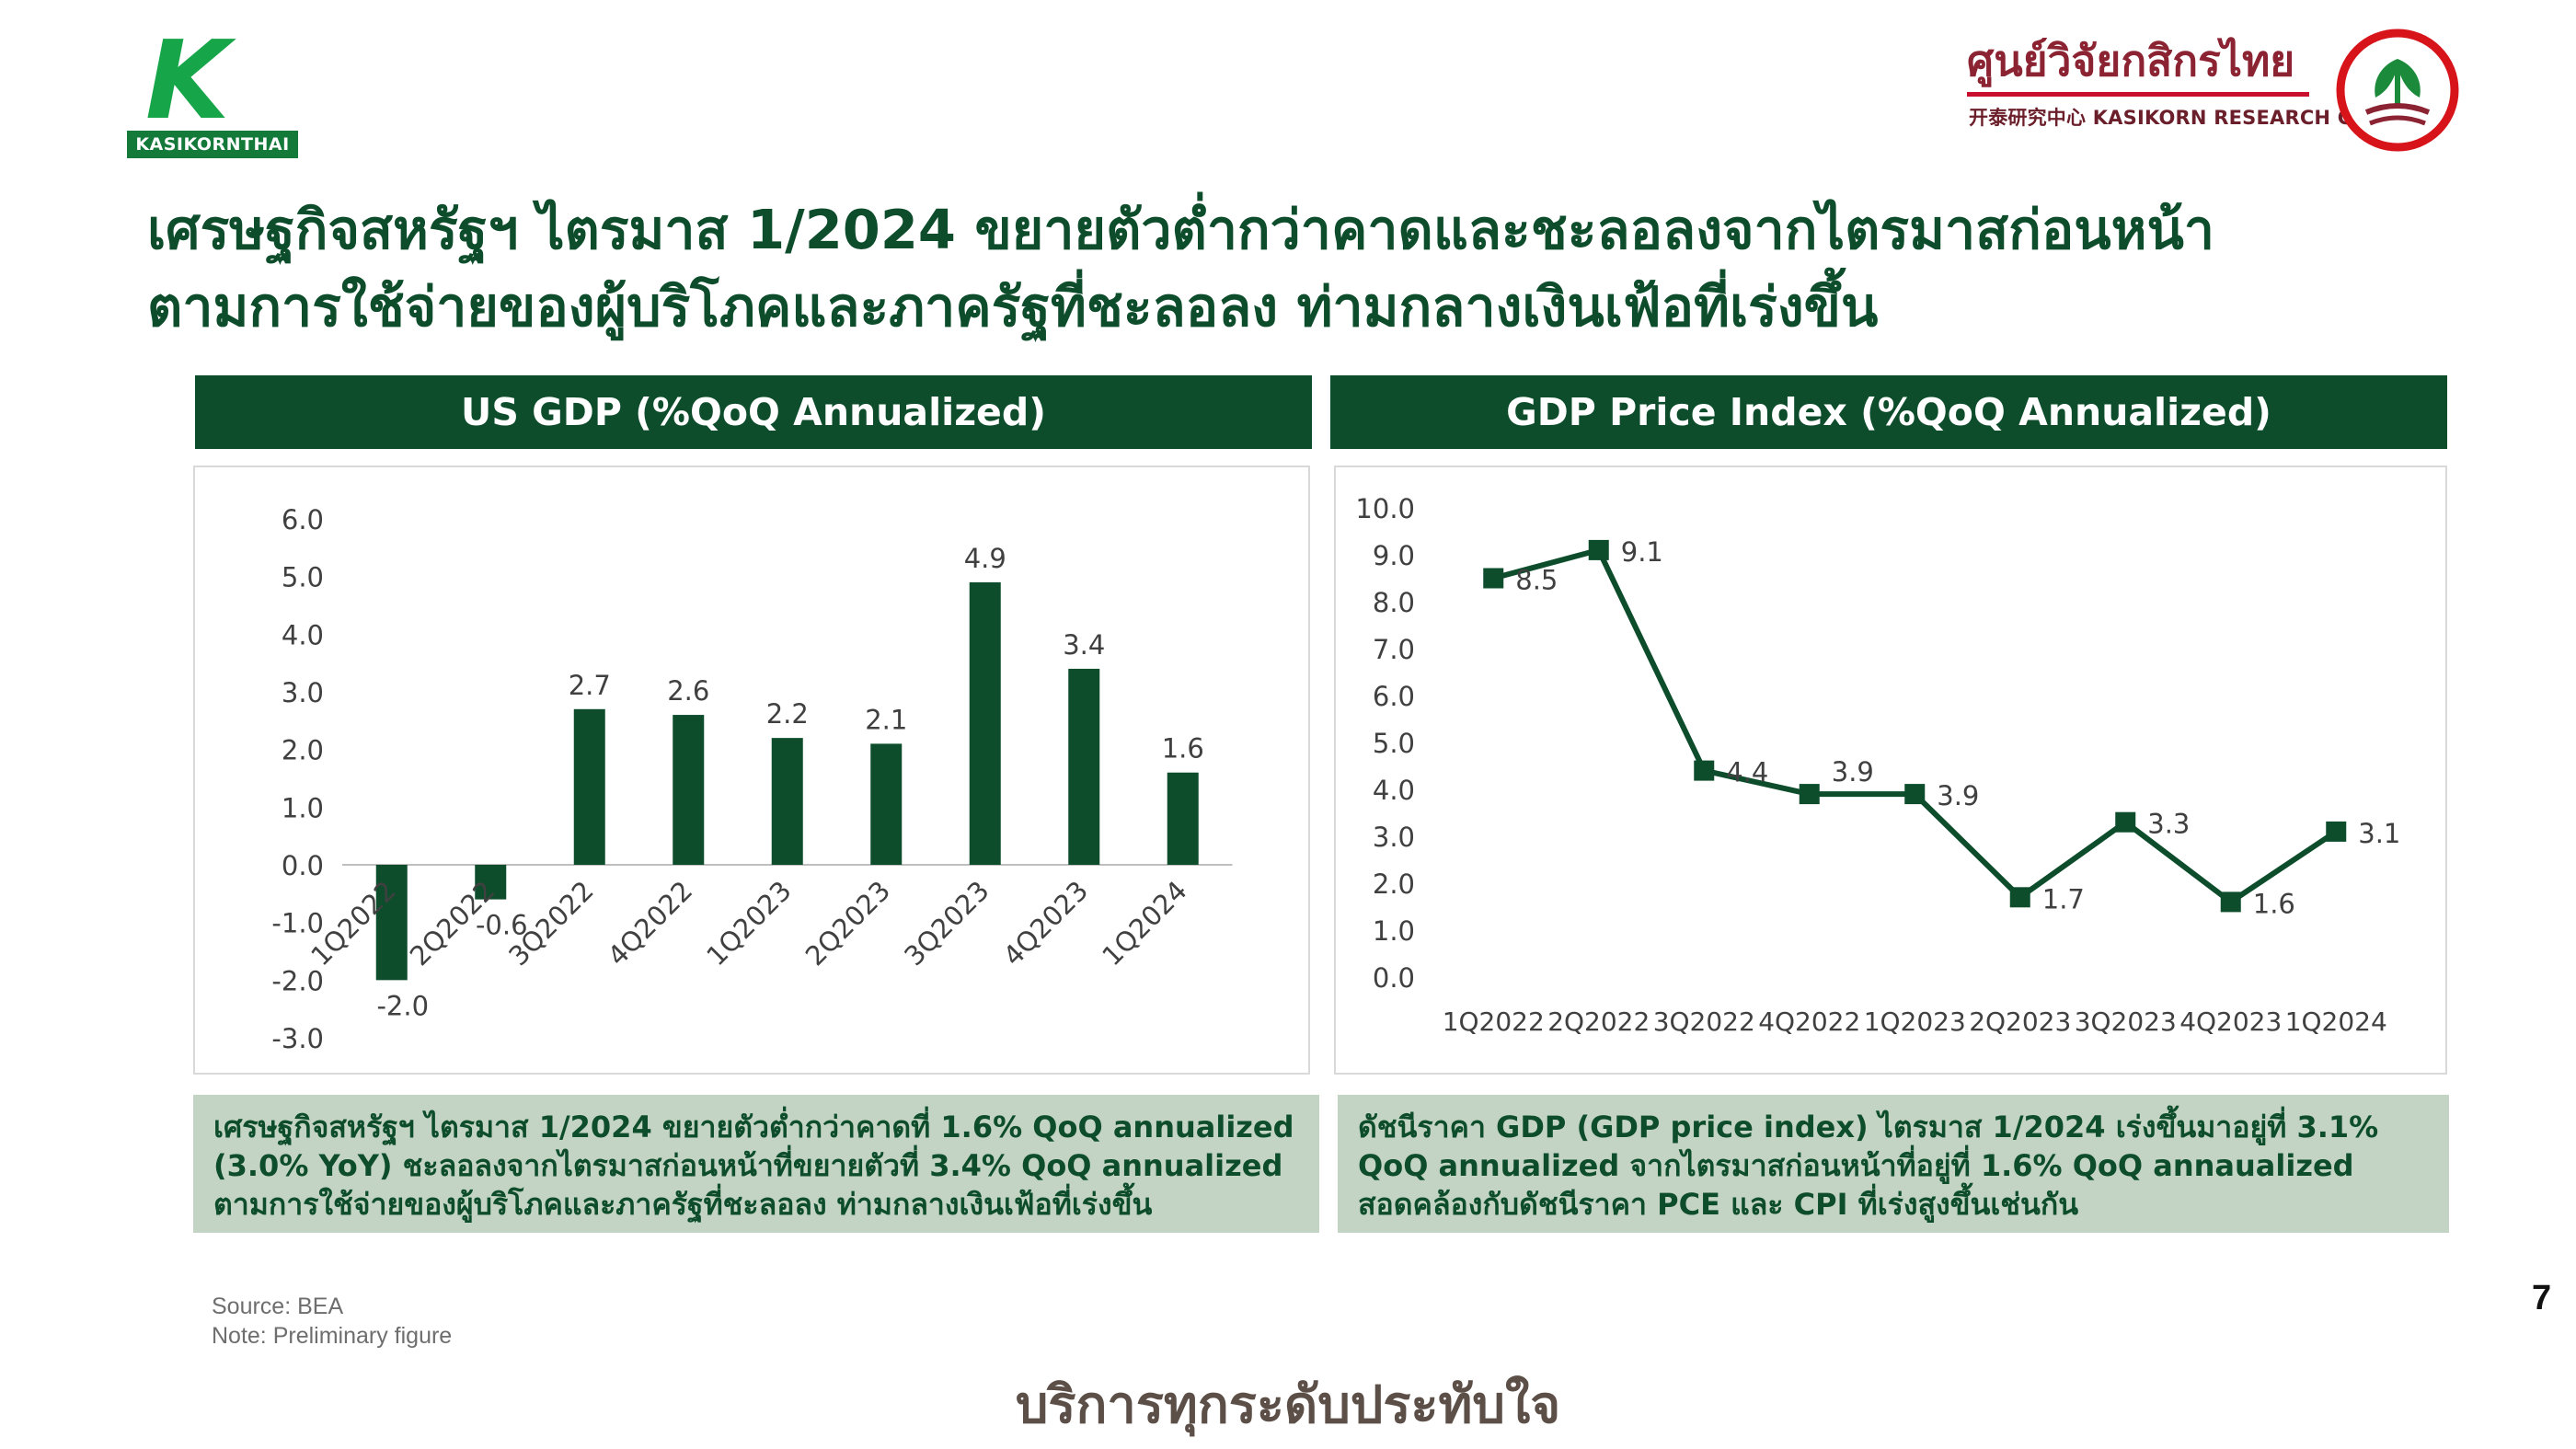  What do you see at coordinates (297, 1038) in the screenshot?
I see `us-gdp-y-tick-label: -3.0` at bounding box center [297, 1038].